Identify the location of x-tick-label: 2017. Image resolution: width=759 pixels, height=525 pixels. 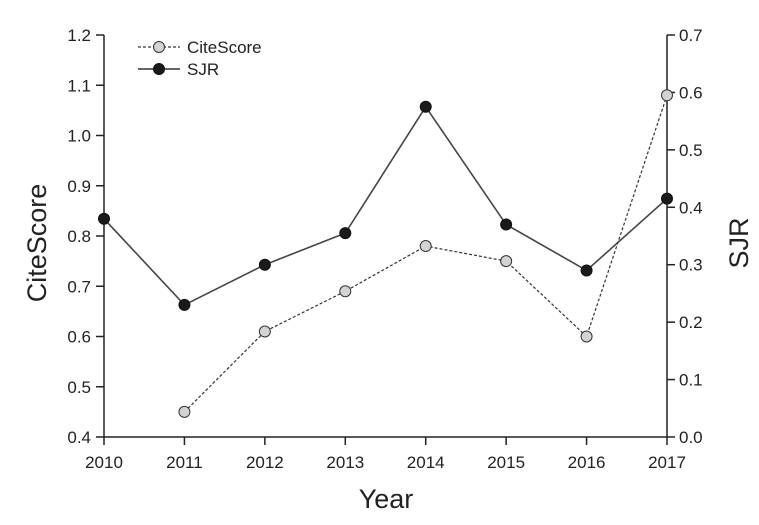
(667, 462).